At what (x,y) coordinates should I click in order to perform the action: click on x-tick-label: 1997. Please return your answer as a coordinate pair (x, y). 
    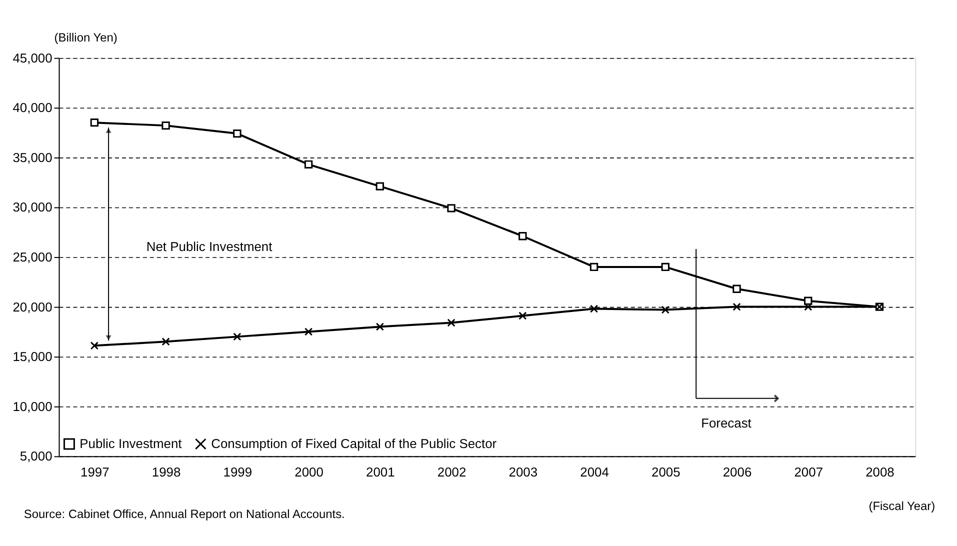
    Looking at the image, I should click on (95, 472).